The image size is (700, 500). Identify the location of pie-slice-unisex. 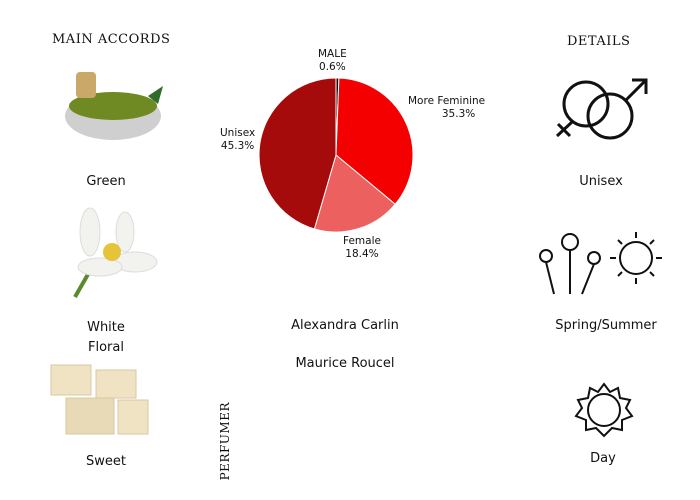
(297, 153).